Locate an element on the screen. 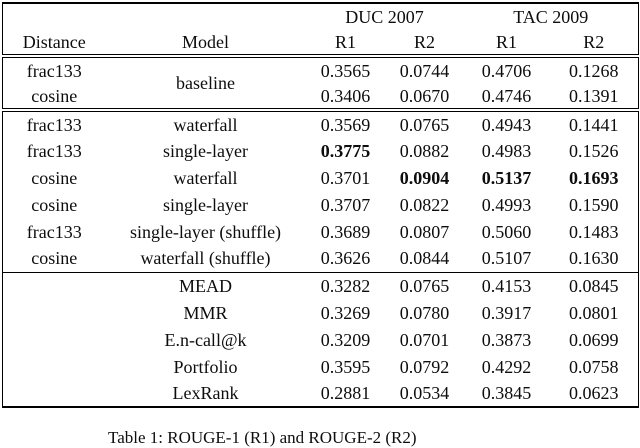 The width and height of the screenshot is (640, 448). cell-r1-tac: 0.4993 is located at coordinates (506, 204).